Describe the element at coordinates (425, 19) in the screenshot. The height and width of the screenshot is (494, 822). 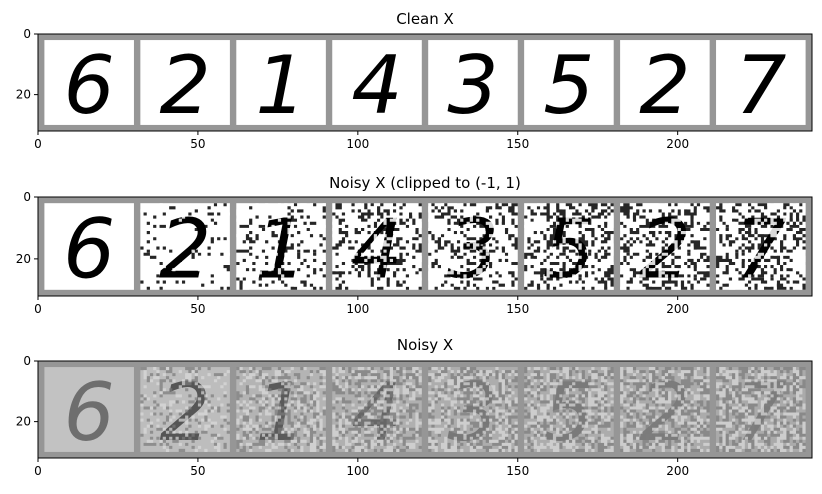
I see `panel-title: Clean X` at that location.